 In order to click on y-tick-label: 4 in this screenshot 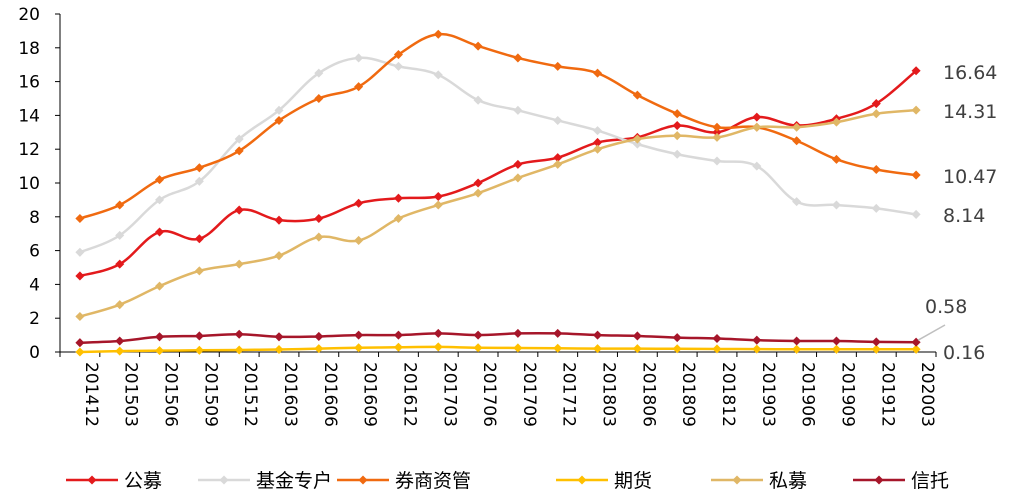, I will do `click(34, 285)`.